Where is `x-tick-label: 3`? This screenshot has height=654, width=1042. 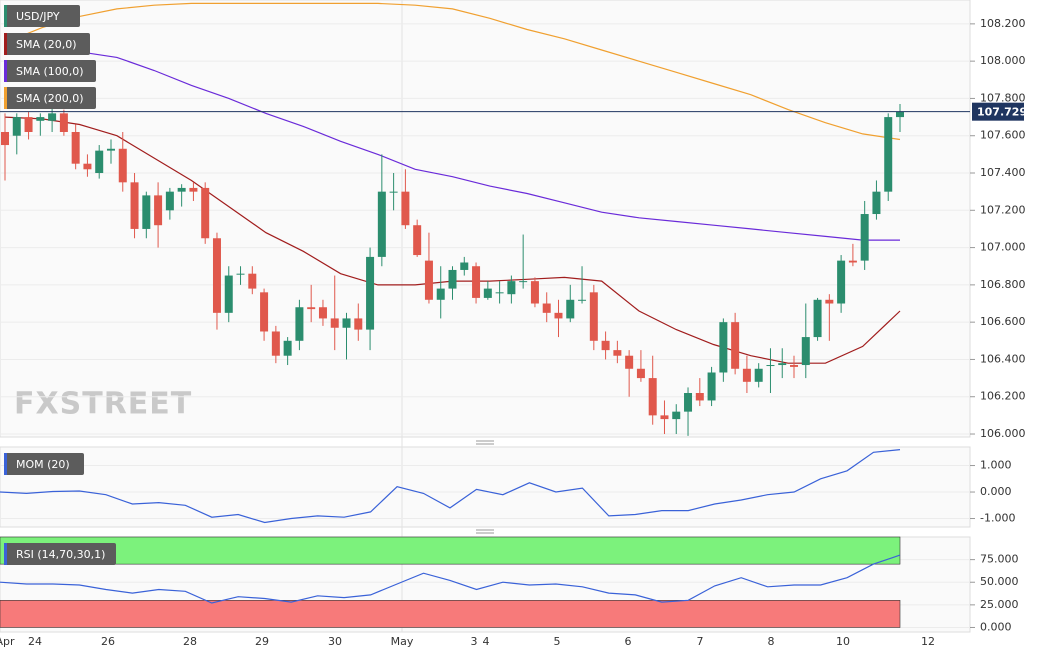 x-tick-label: 3 is located at coordinates (474, 641).